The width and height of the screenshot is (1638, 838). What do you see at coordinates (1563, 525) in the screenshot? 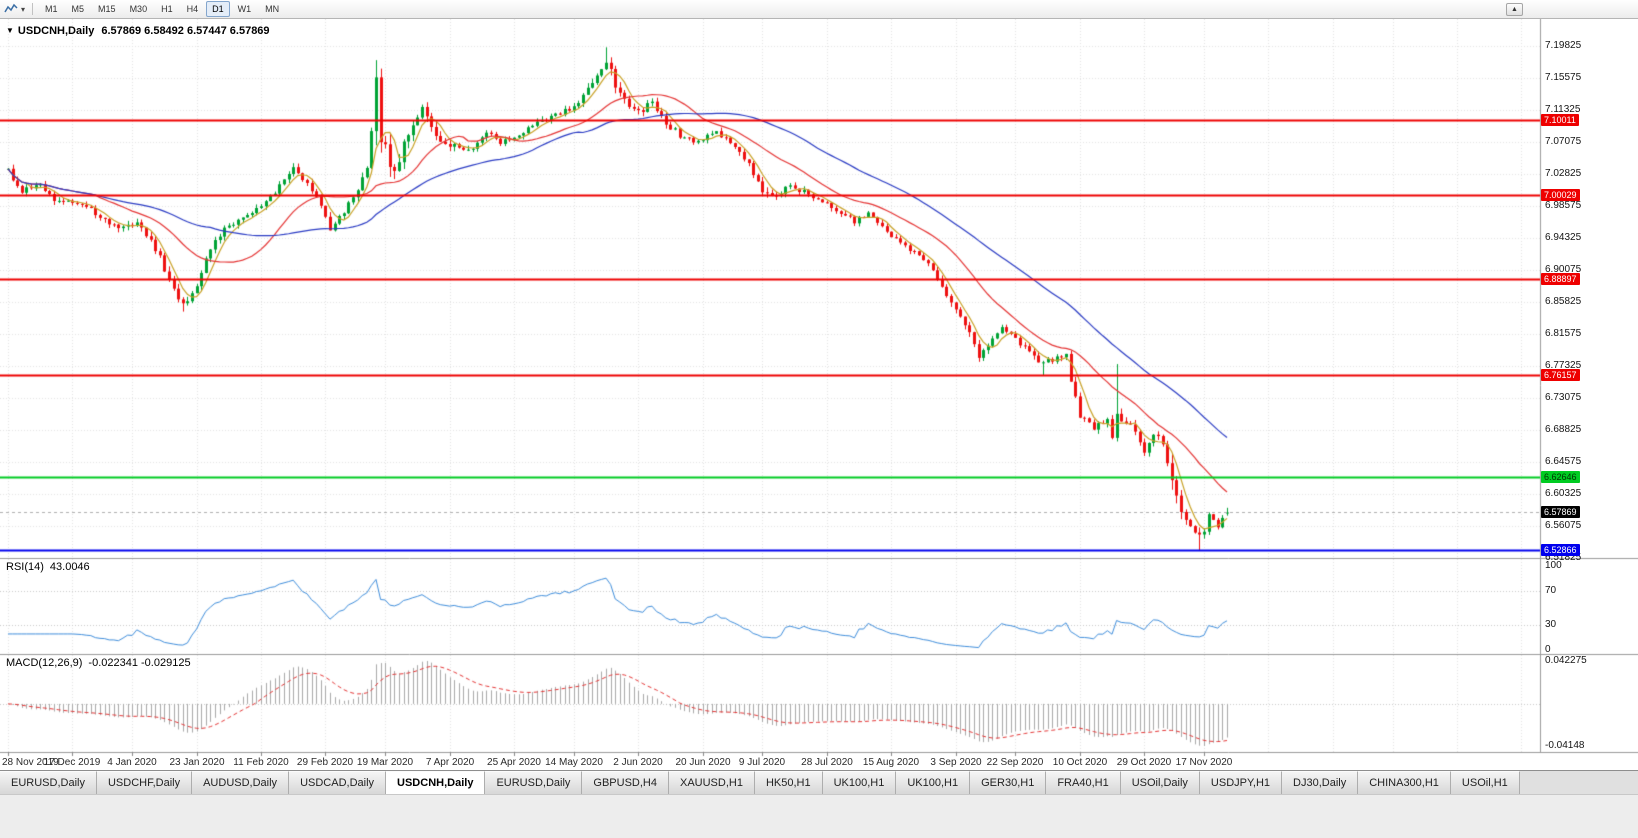
I see `price-axis-label: 6.56075` at bounding box center [1563, 525].